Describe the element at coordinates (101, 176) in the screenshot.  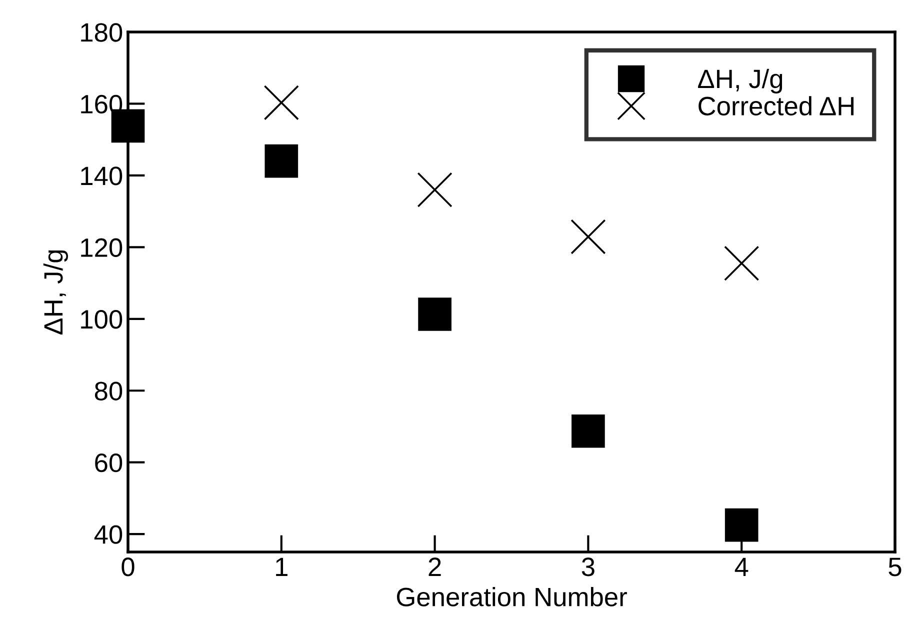
I see `y-tick-label: 140` at that location.